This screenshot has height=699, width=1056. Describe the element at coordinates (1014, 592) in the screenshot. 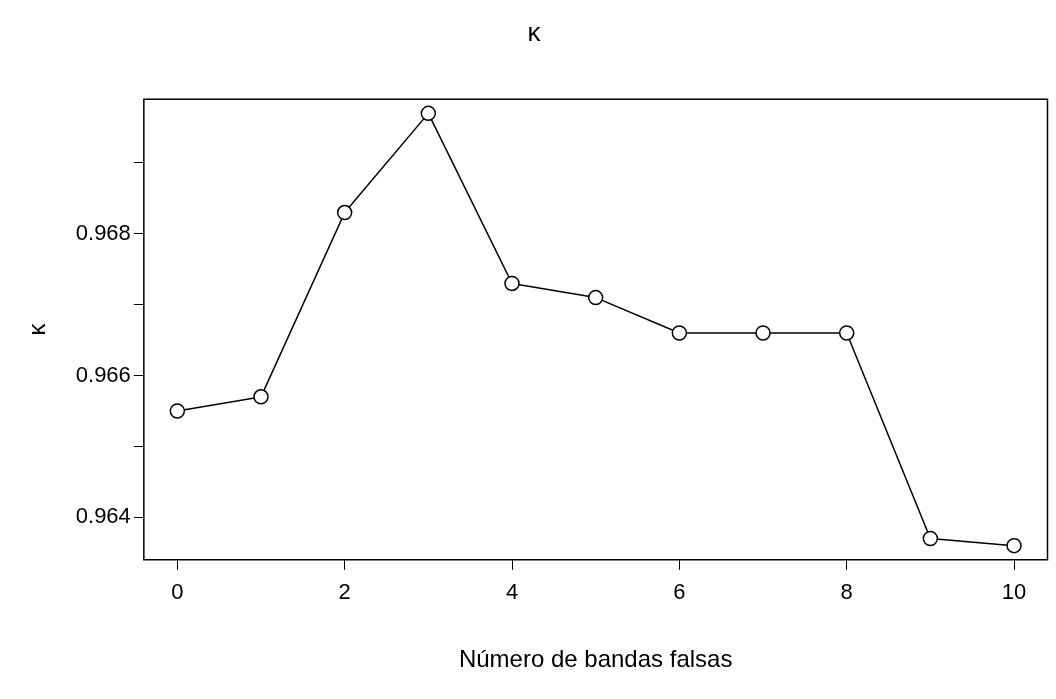

I see `x-tick-label: 10` at that location.